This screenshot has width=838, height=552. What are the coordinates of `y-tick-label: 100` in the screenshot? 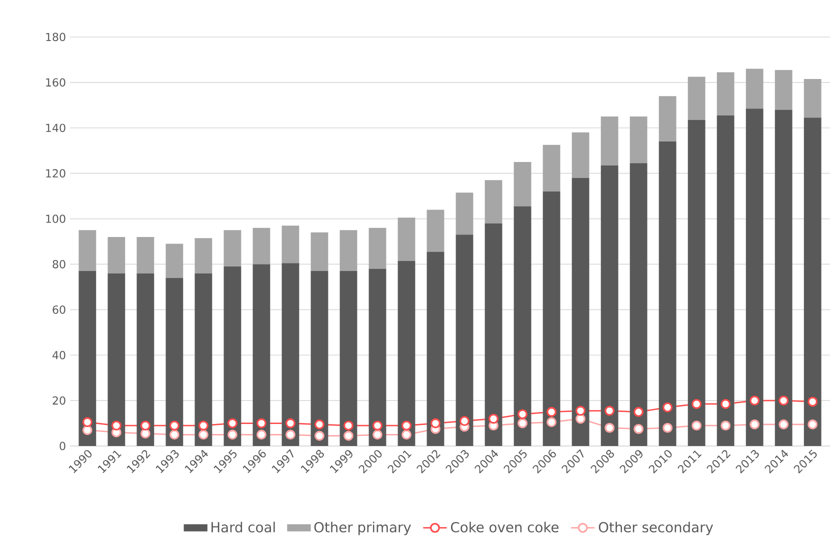 It's located at (56, 218).